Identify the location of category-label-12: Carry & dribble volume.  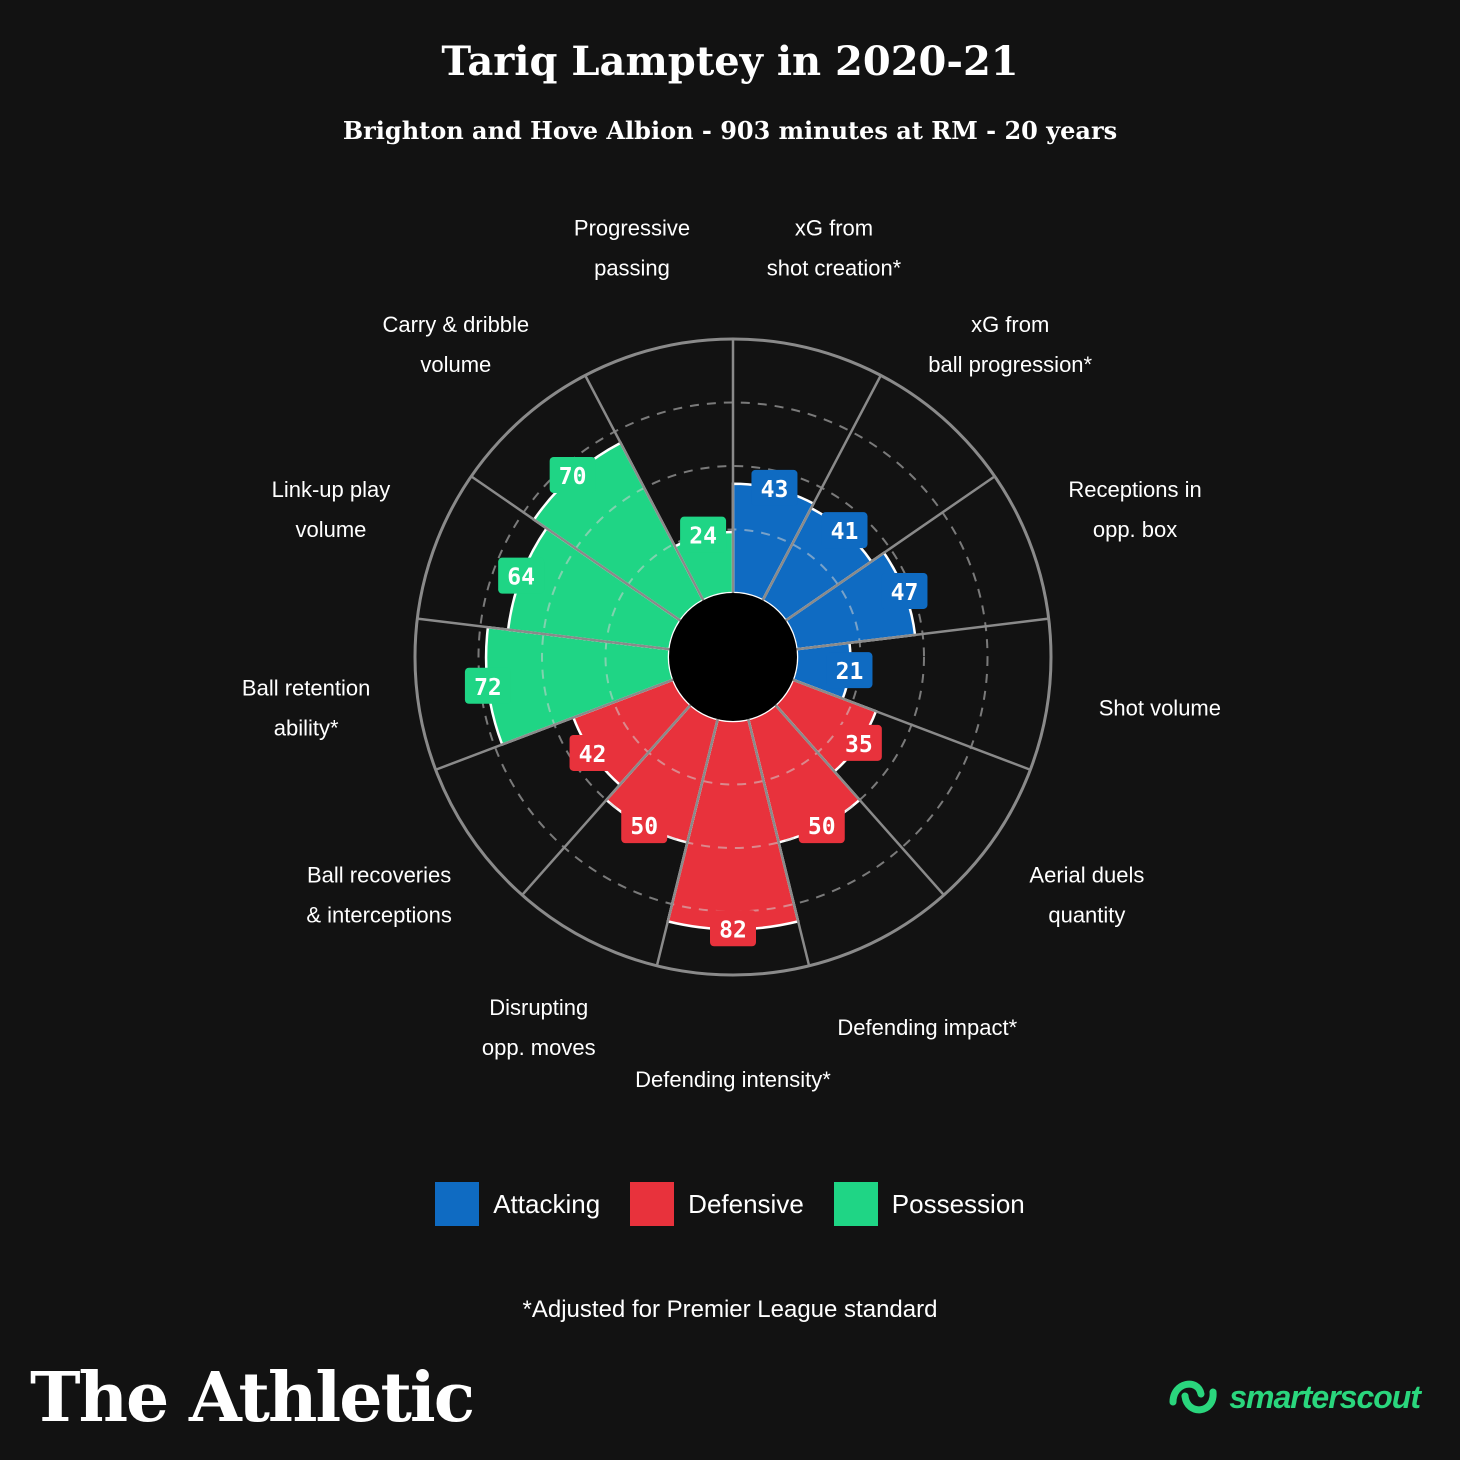
(455, 344).